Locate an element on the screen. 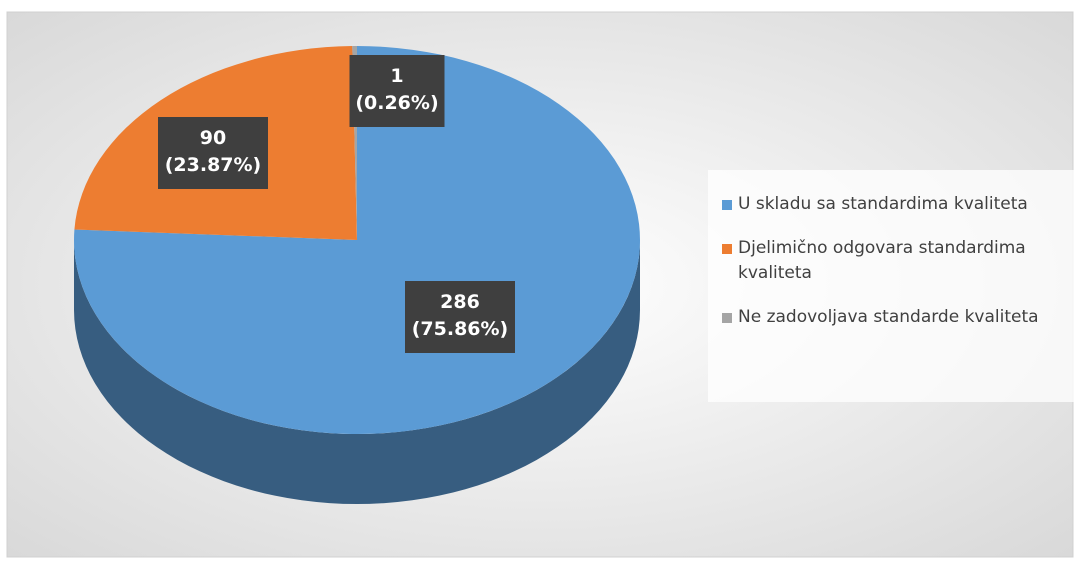 This screenshot has width=1081, height=561. data-label-text: 90 (23.87%) is located at coordinates (213, 151).